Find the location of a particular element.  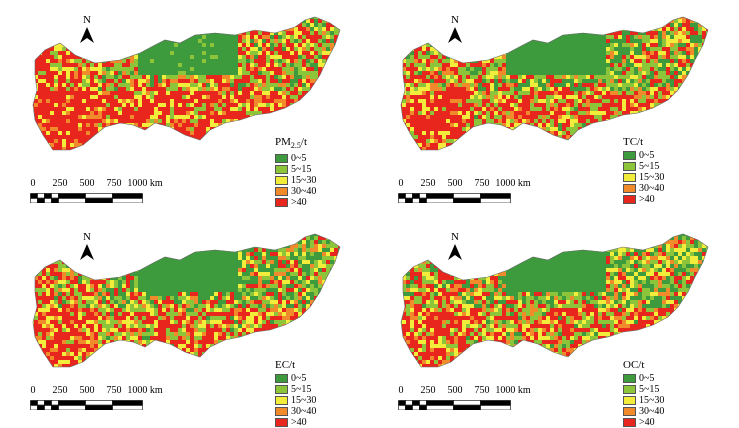

legend-title-subscript: 2.5 is located at coordinates (295, 146).